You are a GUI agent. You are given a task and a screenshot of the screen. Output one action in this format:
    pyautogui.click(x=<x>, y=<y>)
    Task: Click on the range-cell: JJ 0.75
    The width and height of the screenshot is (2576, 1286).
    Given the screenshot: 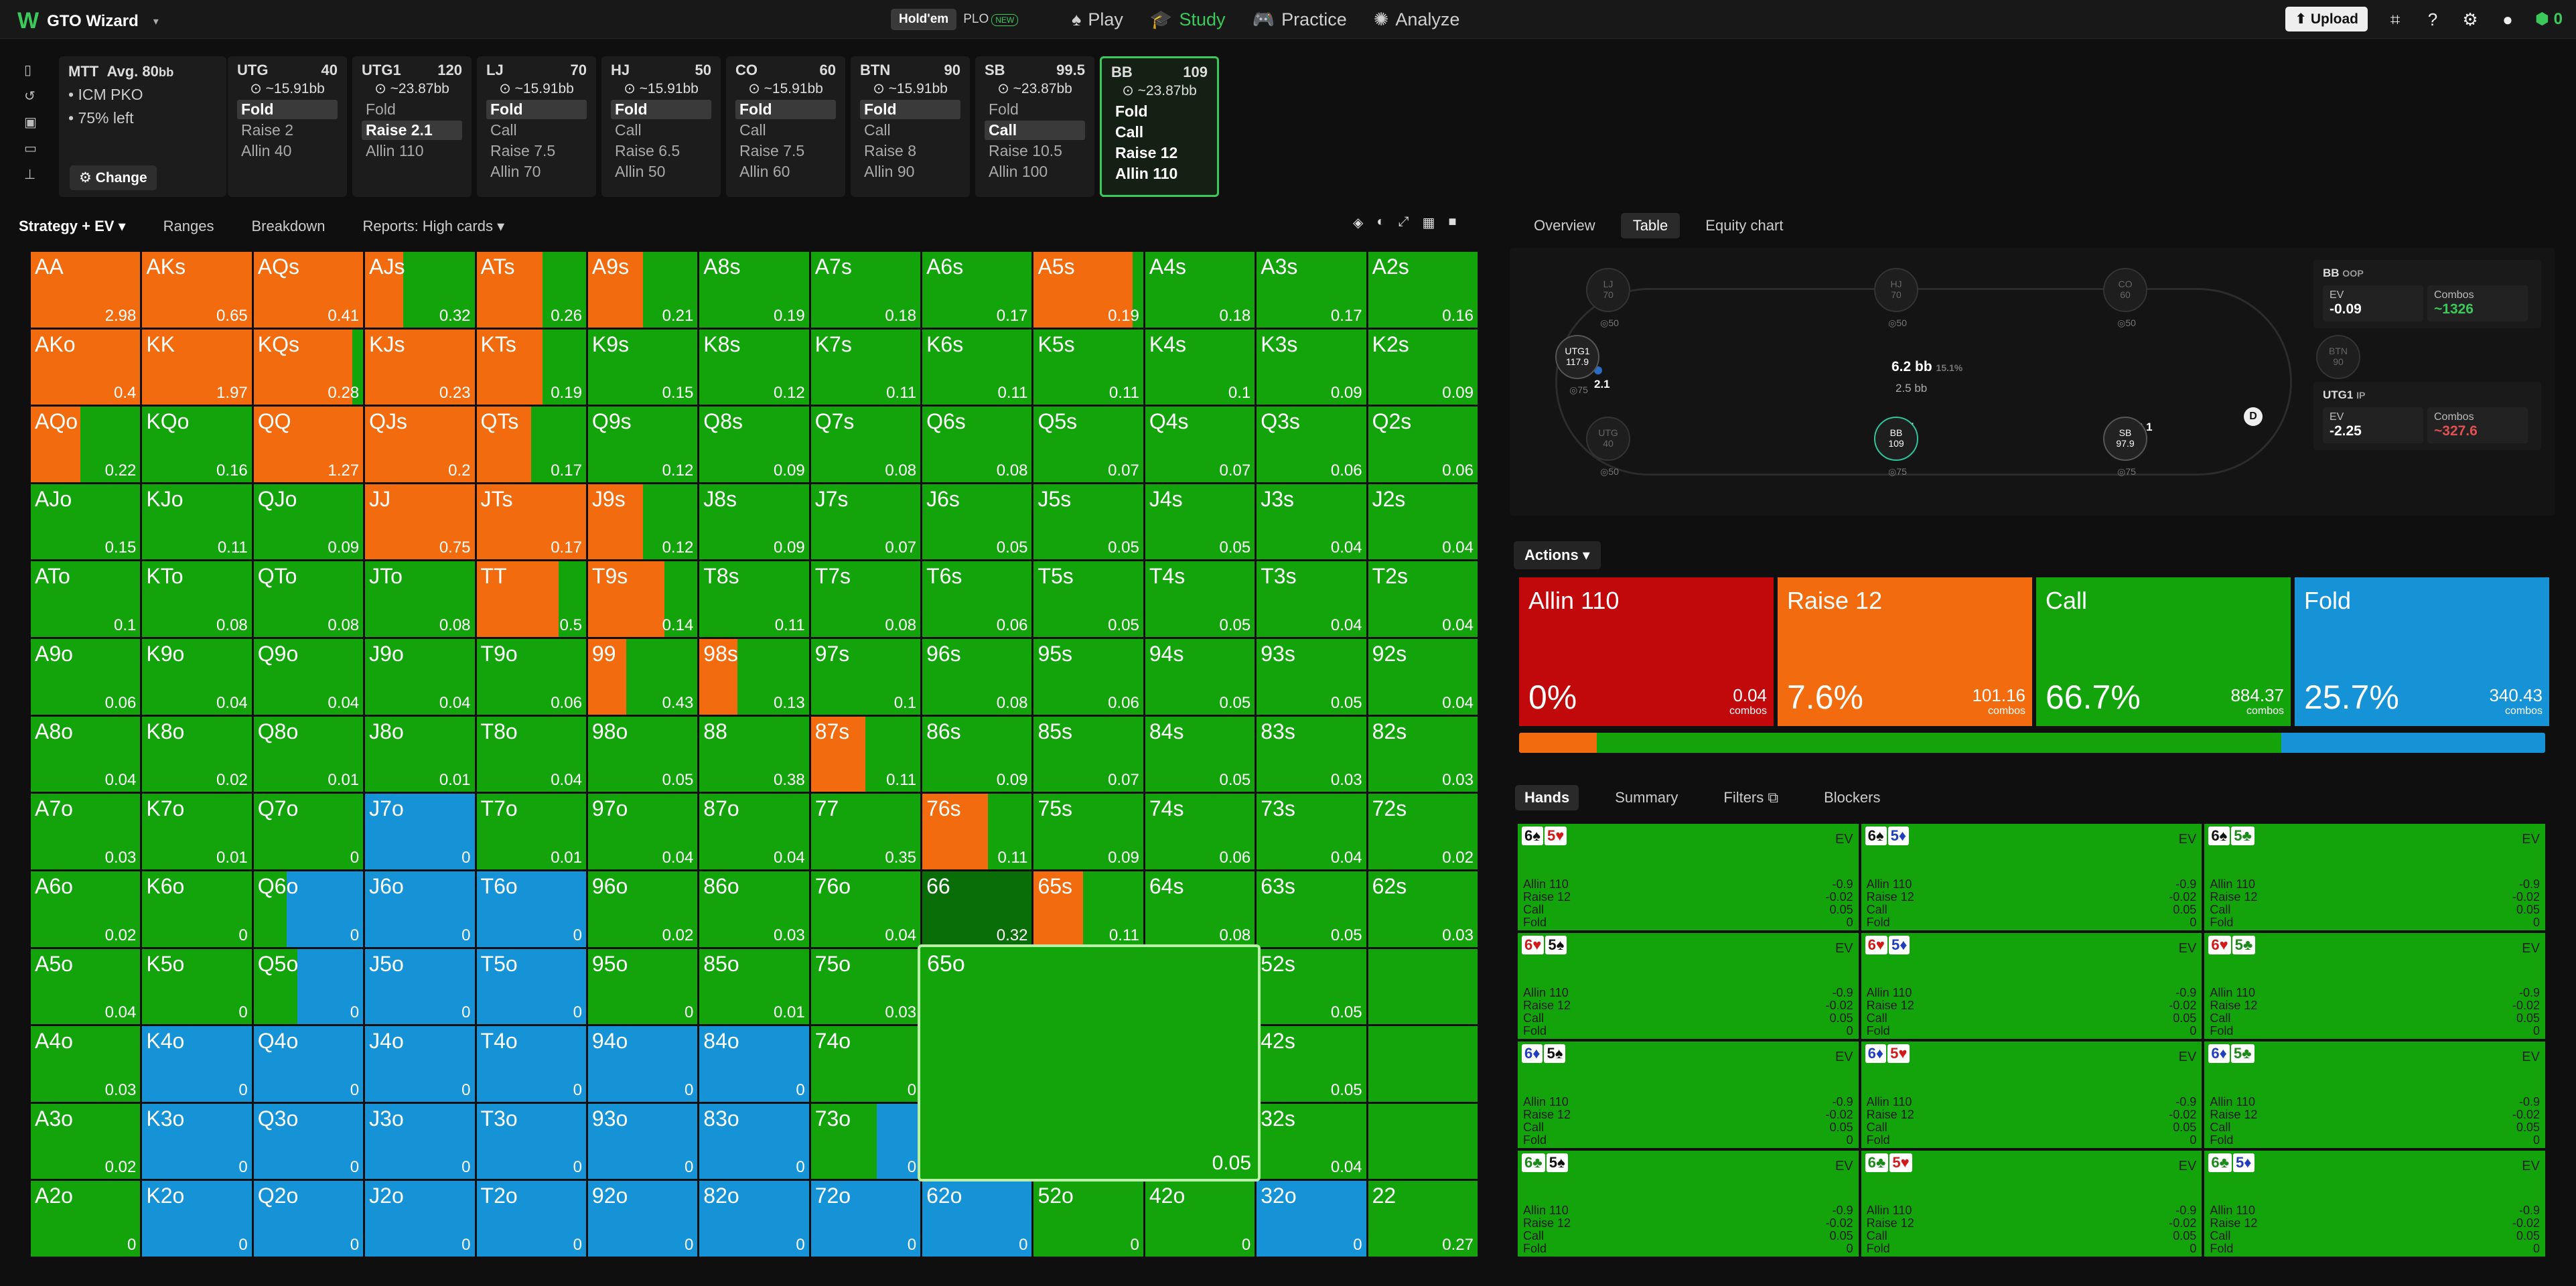 What is the action you would take?
    pyautogui.click(x=420, y=522)
    